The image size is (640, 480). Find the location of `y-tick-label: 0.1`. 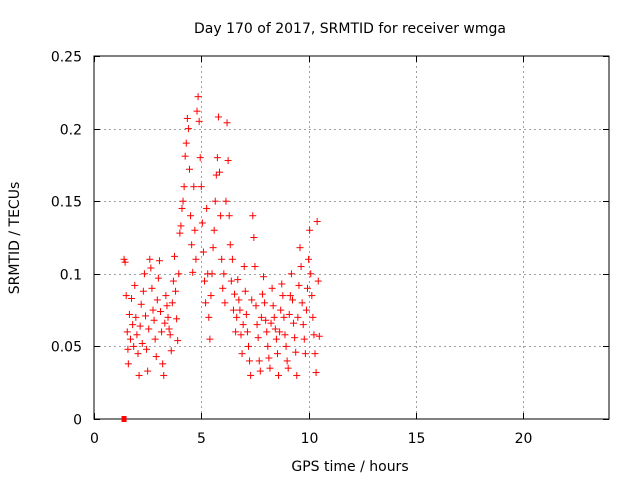

y-tick-label: 0.1 is located at coordinates (71, 276).